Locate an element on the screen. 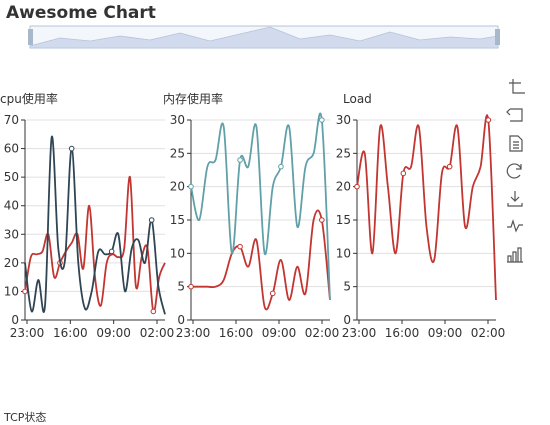 The height and width of the screenshot is (425, 550). section-subtitle: TCP状态 is located at coordinates (25, 417).